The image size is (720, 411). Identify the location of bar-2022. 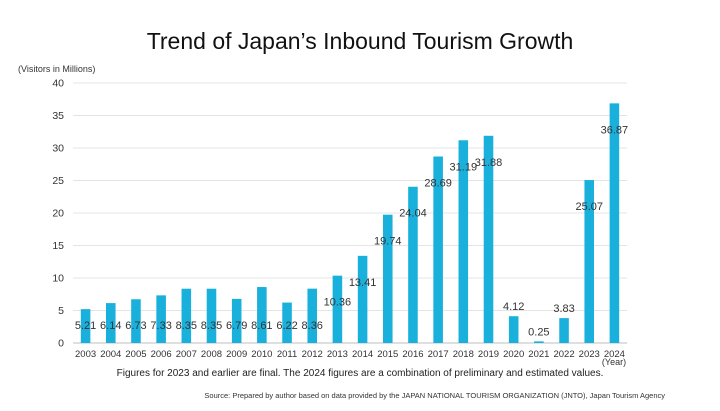
(564, 330).